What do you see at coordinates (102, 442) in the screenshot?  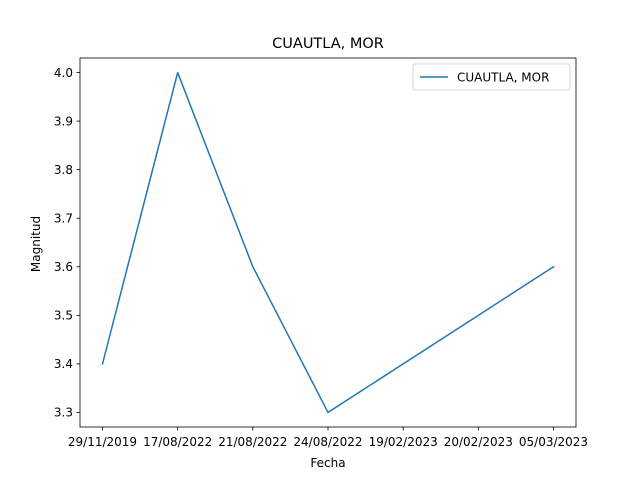 I see `x-tick-label: 29/11/2019` at bounding box center [102, 442].